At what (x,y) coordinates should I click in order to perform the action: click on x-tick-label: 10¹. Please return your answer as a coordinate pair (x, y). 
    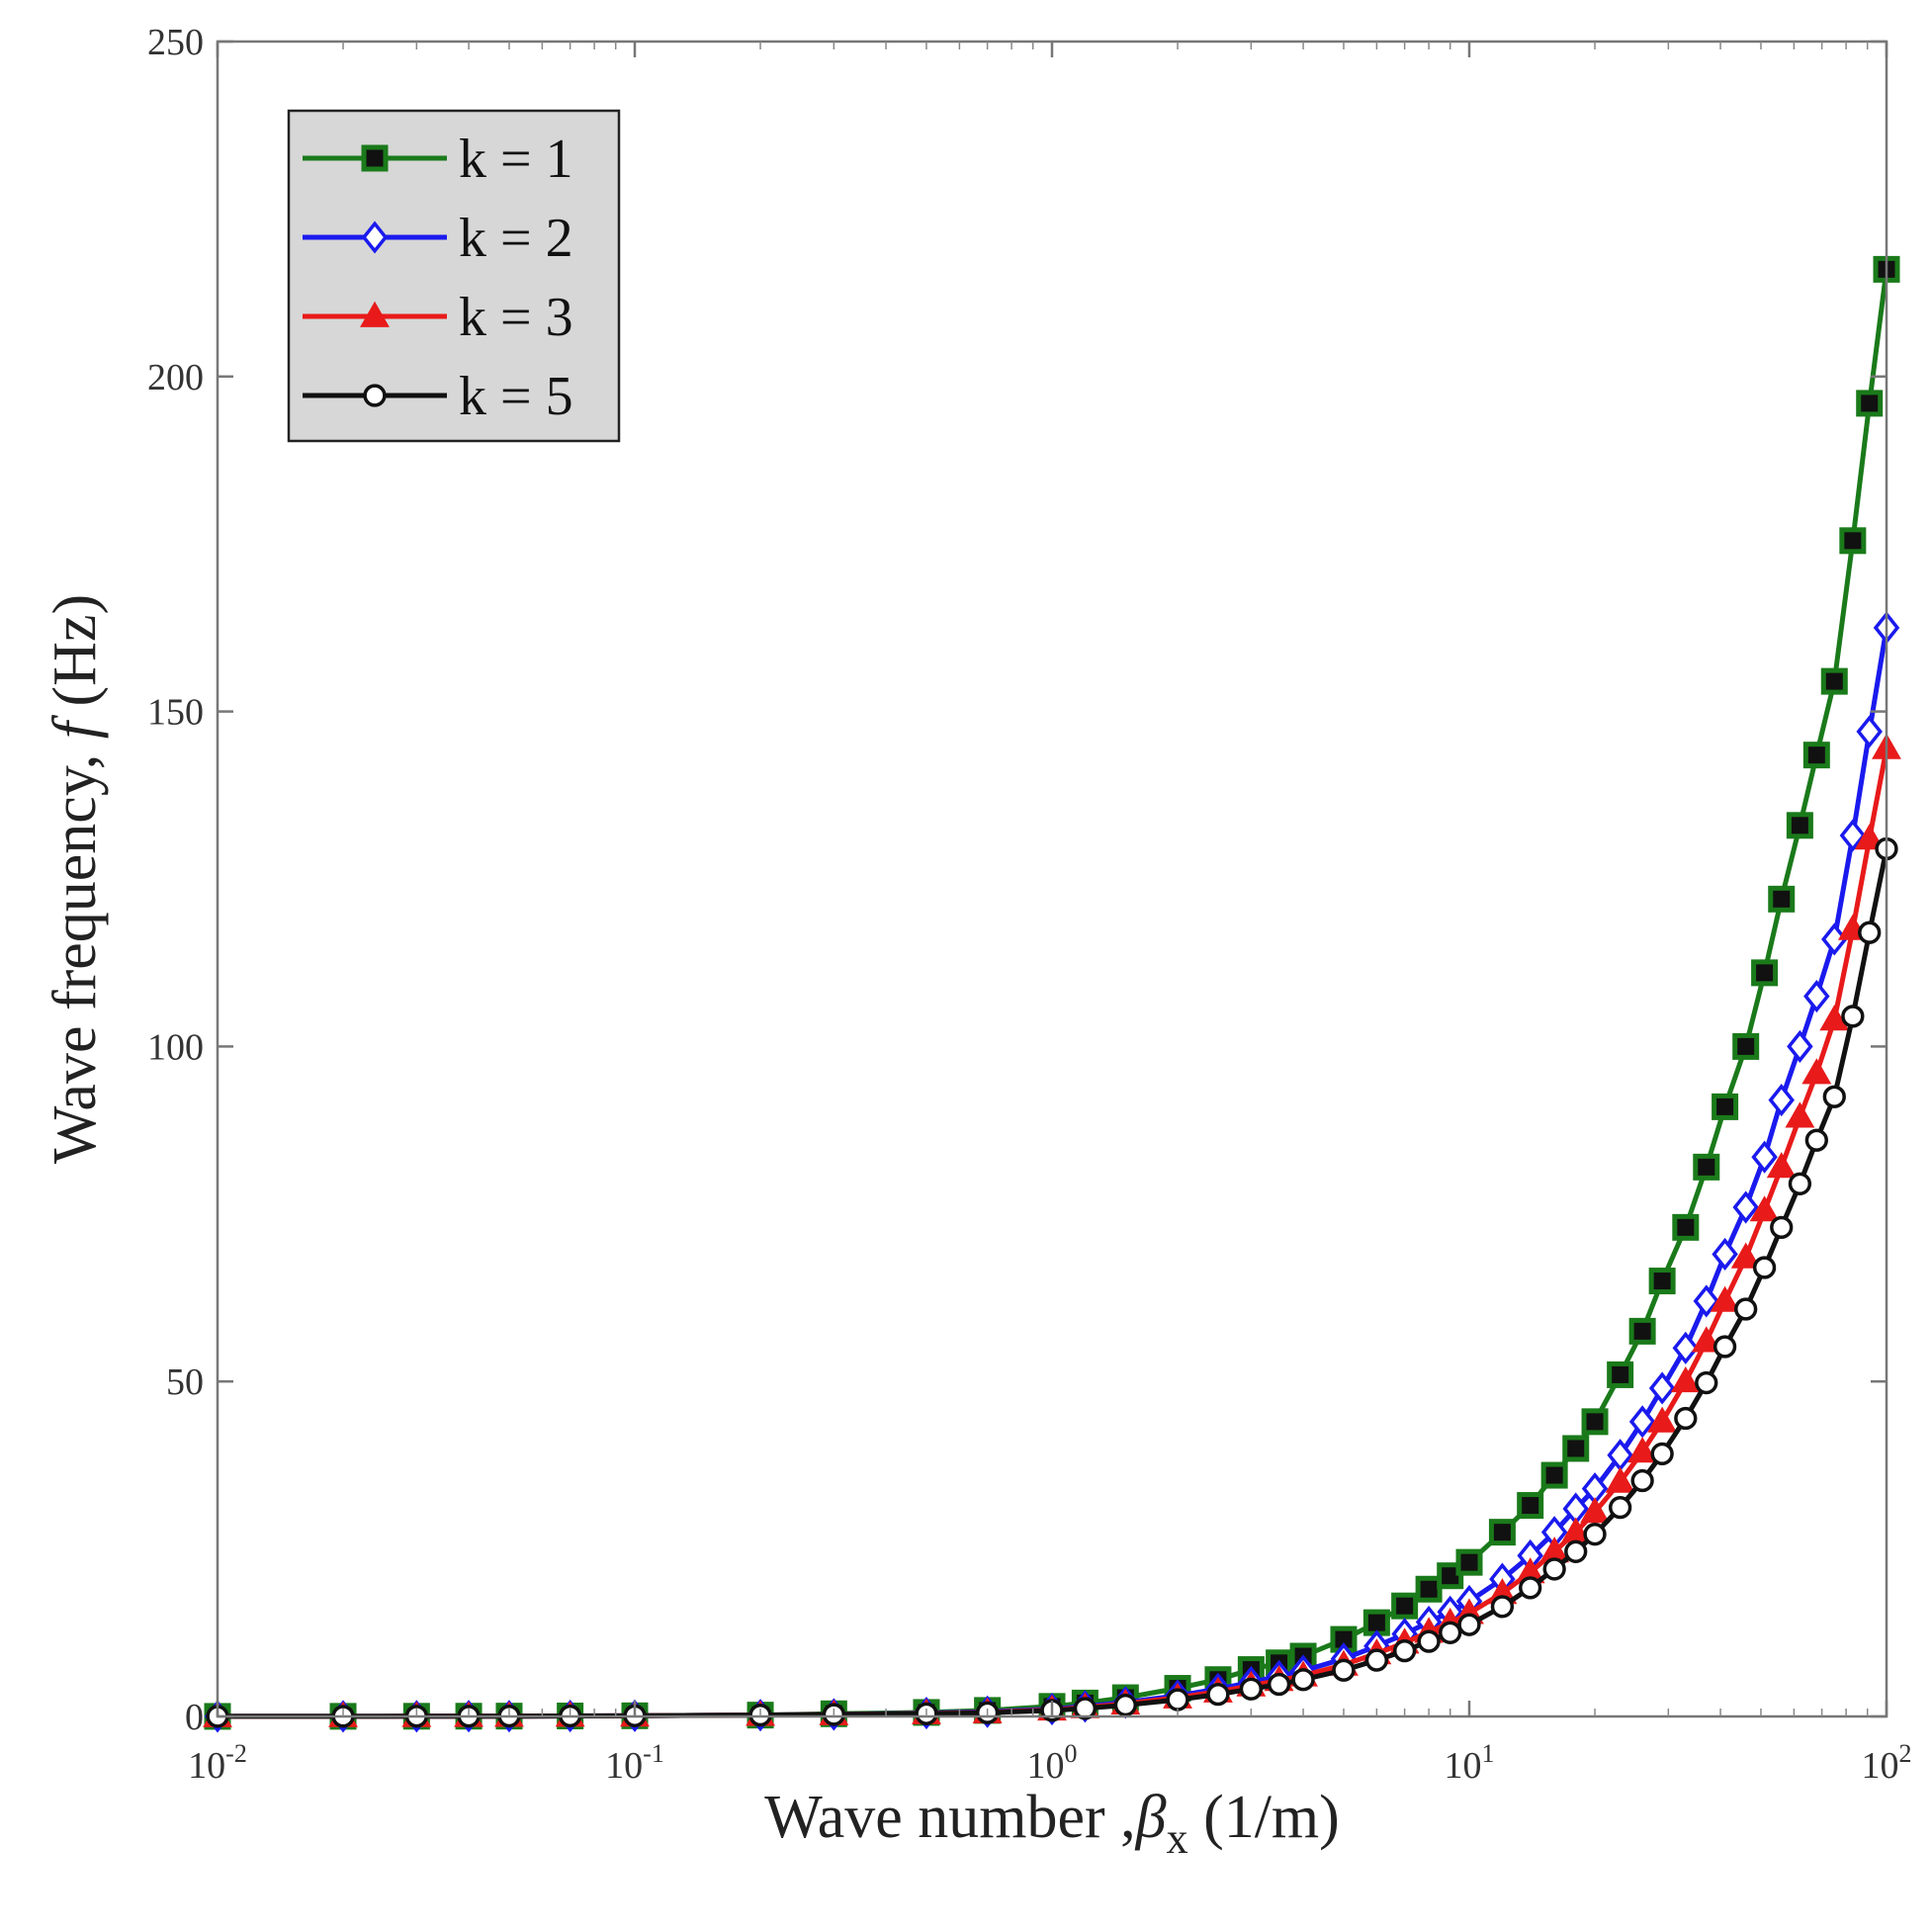
    Looking at the image, I should click on (1470, 1763).